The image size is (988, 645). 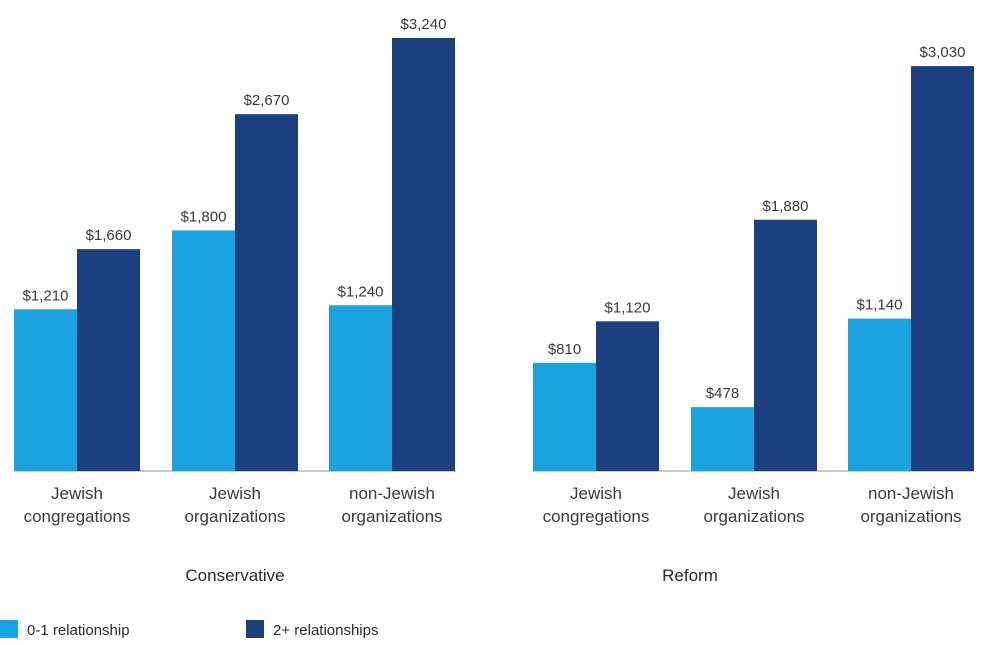 What do you see at coordinates (943, 52) in the screenshot?
I see `bar-value-label: $3,030` at bounding box center [943, 52].